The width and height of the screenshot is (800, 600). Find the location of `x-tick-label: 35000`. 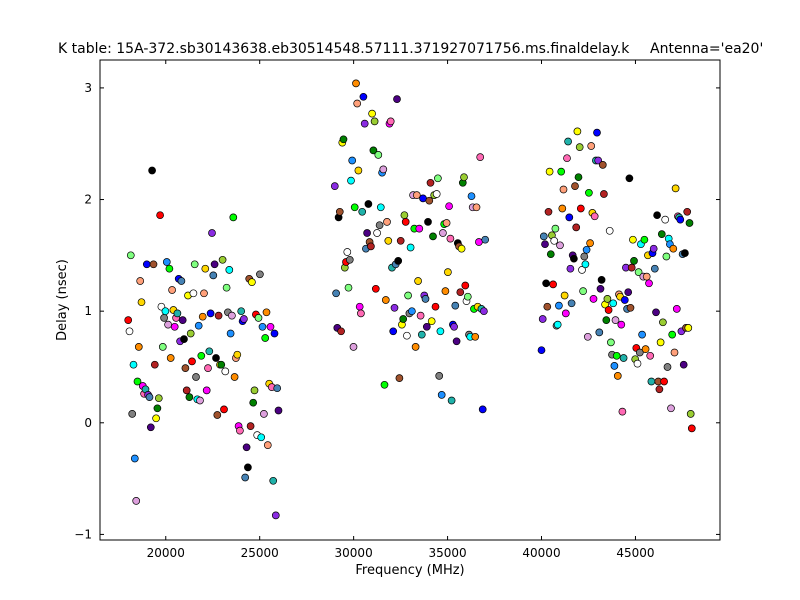

x-tick-label: 35000 is located at coordinates (447, 553).